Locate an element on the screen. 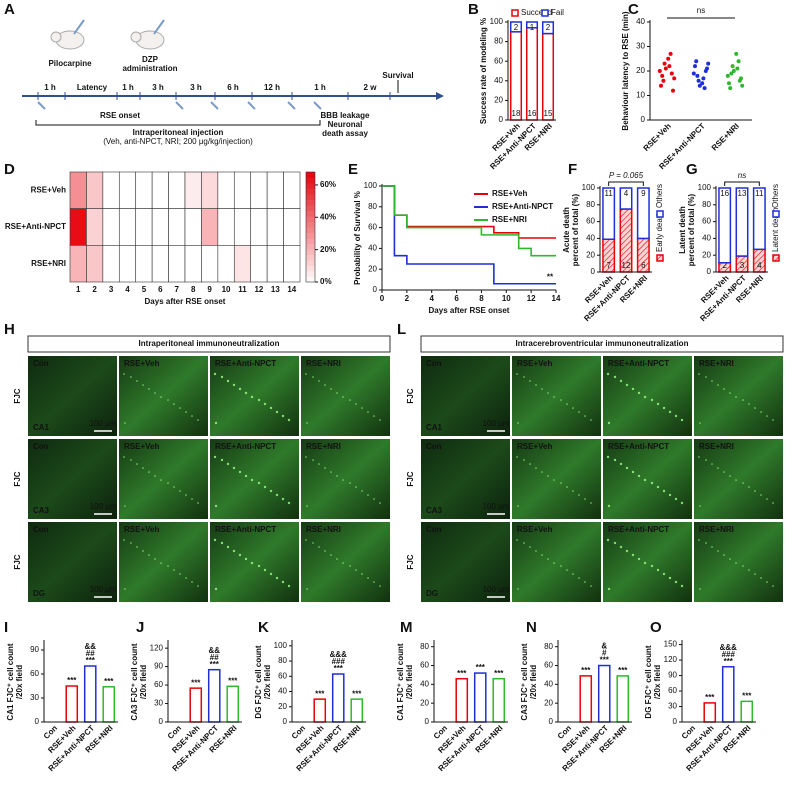  column-label: RSE+Anti-NPCT is located at coordinates (638, 529).